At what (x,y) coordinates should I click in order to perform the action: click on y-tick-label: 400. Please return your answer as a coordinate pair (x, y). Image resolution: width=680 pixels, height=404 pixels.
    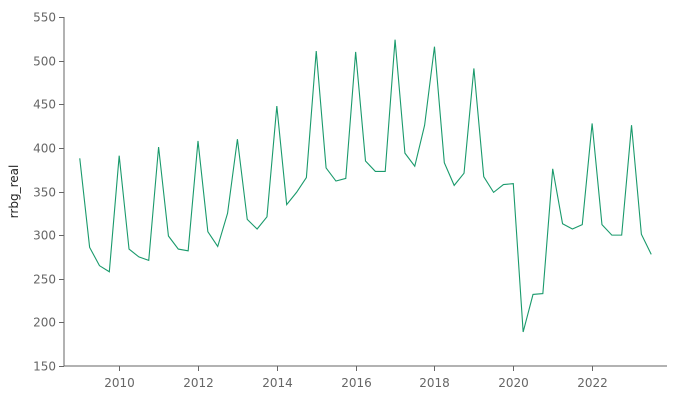
    Looking at the image, I should click on (44, 149).